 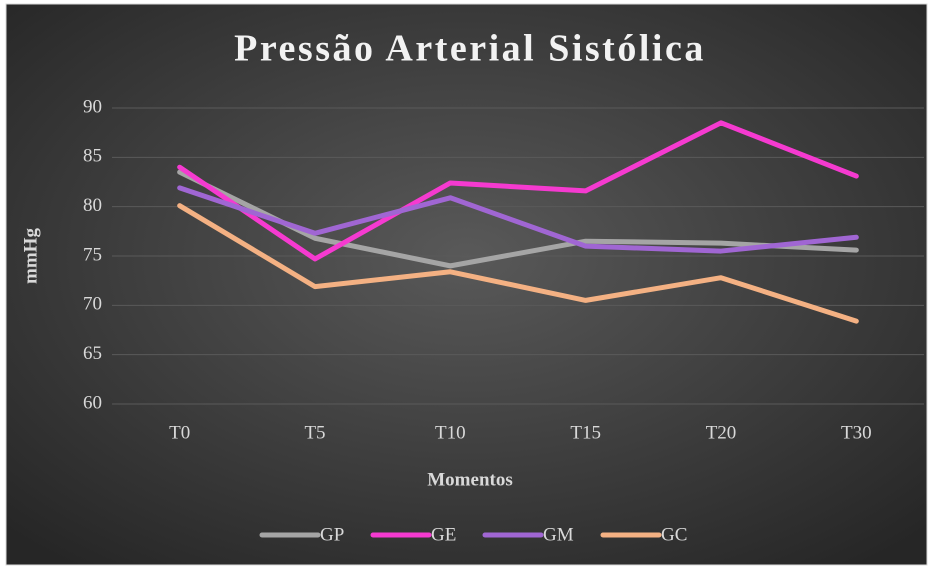 What do you see at coordinates (30, 256) in the screenshot?
I see `y-axis-title: mmHg` at bounding box center [30, 256].